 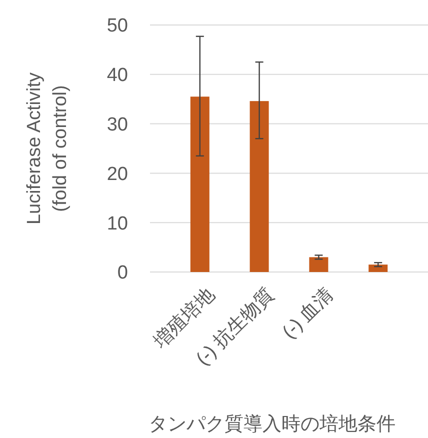 I want to click on y-tick-label: 10, so click(x=117, y=223).